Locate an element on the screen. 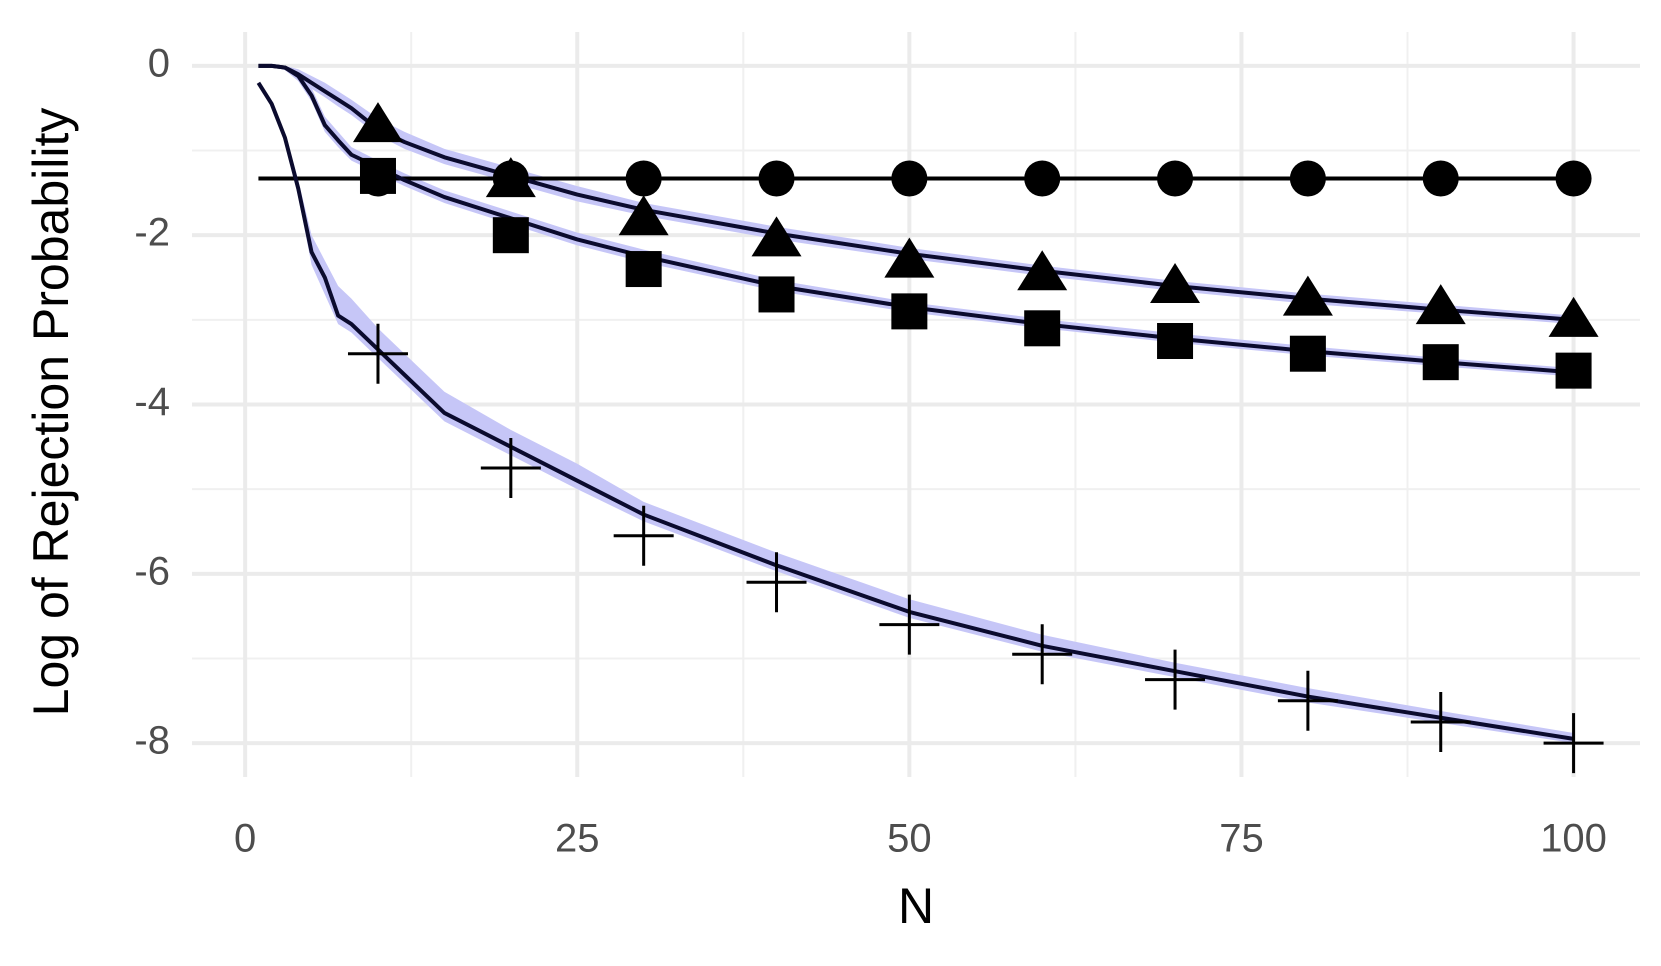 The height and width of the screenshot is (966, 1661). y-tick-label: -4 is located at coordinates (152, 402).